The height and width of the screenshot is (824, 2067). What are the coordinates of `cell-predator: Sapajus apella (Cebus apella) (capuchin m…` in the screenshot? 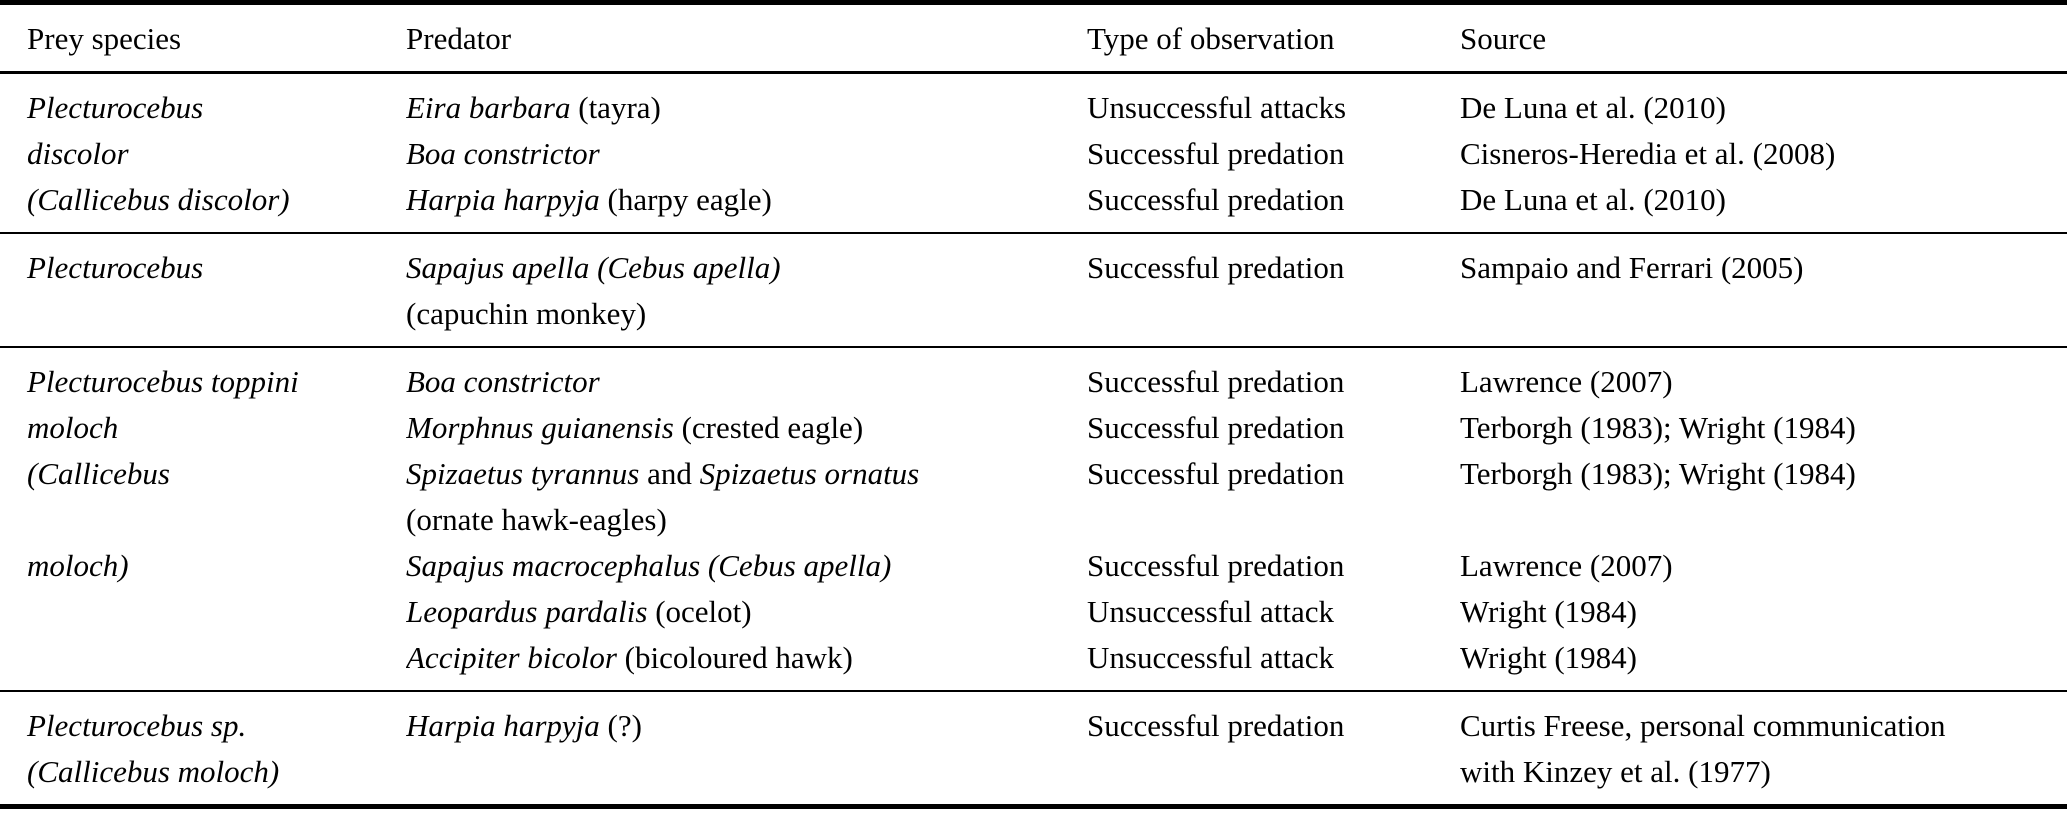 It's located at (746, 290).